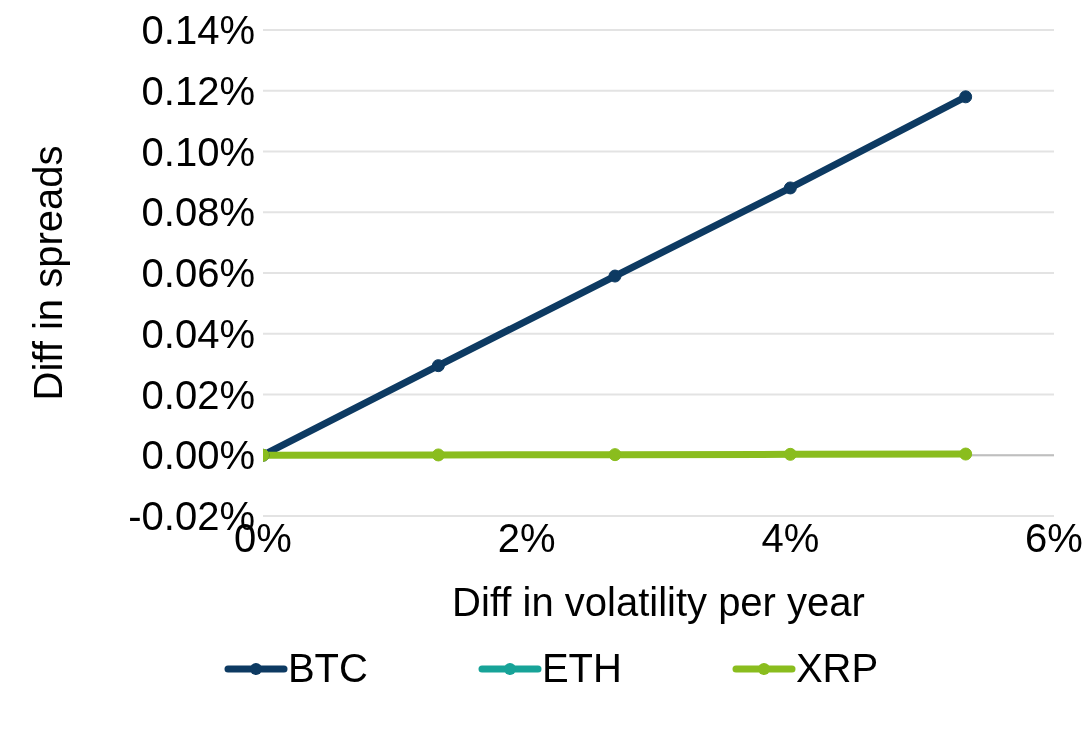  What do you see at coordinates (198, 212) in the screenshot?
I see `y-tick-label: 0.08%` at bounding box center [198, 212].